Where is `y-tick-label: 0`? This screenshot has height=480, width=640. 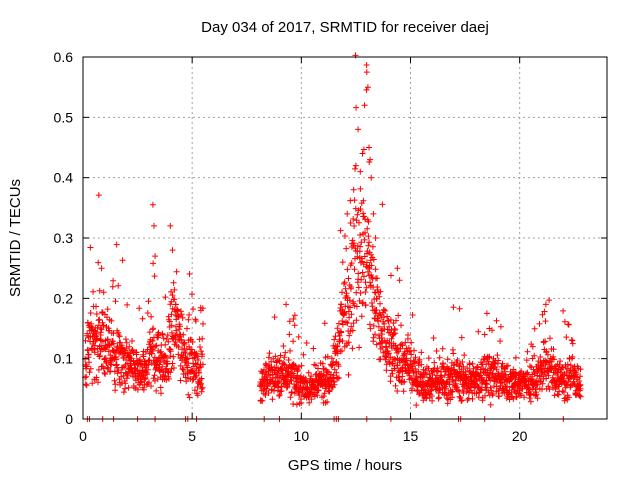 y-tick-label: 0 is located at coordinates (69, 419).